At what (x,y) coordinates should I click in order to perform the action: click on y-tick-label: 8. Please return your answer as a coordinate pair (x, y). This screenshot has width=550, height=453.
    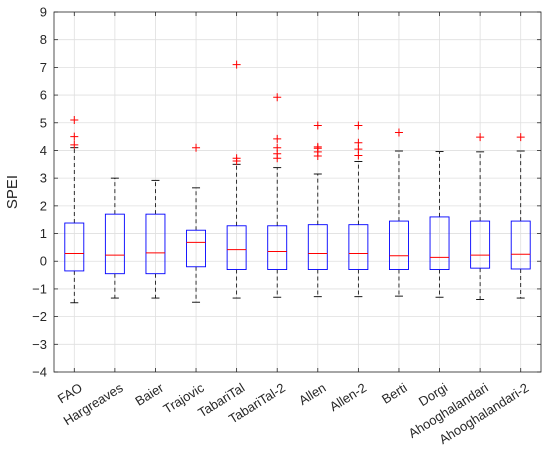
    Looking at the image, I should click on (43, 39).